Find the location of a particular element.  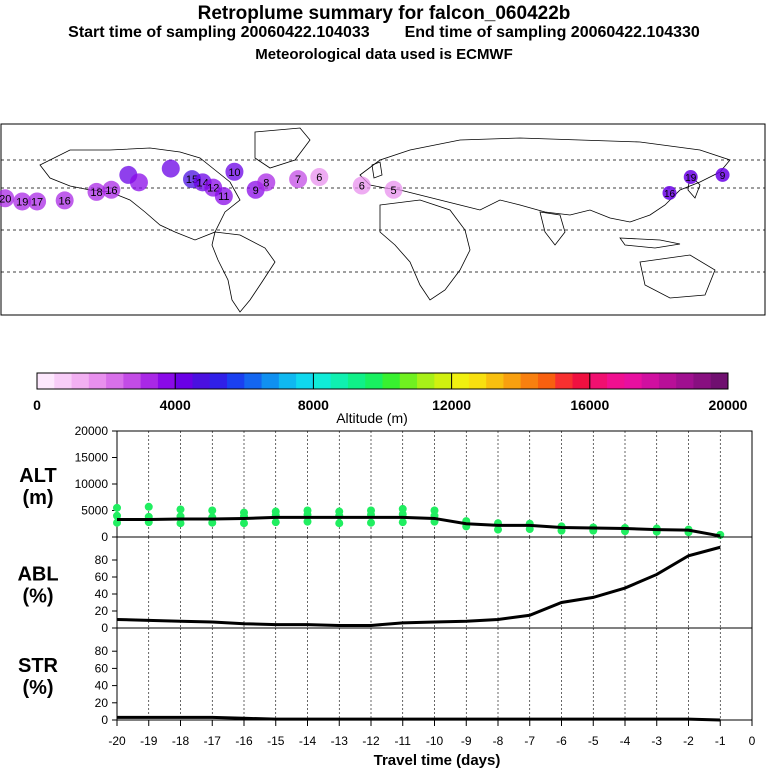

colorbar-tick-label: 0 is located at coordinates (37, 405).